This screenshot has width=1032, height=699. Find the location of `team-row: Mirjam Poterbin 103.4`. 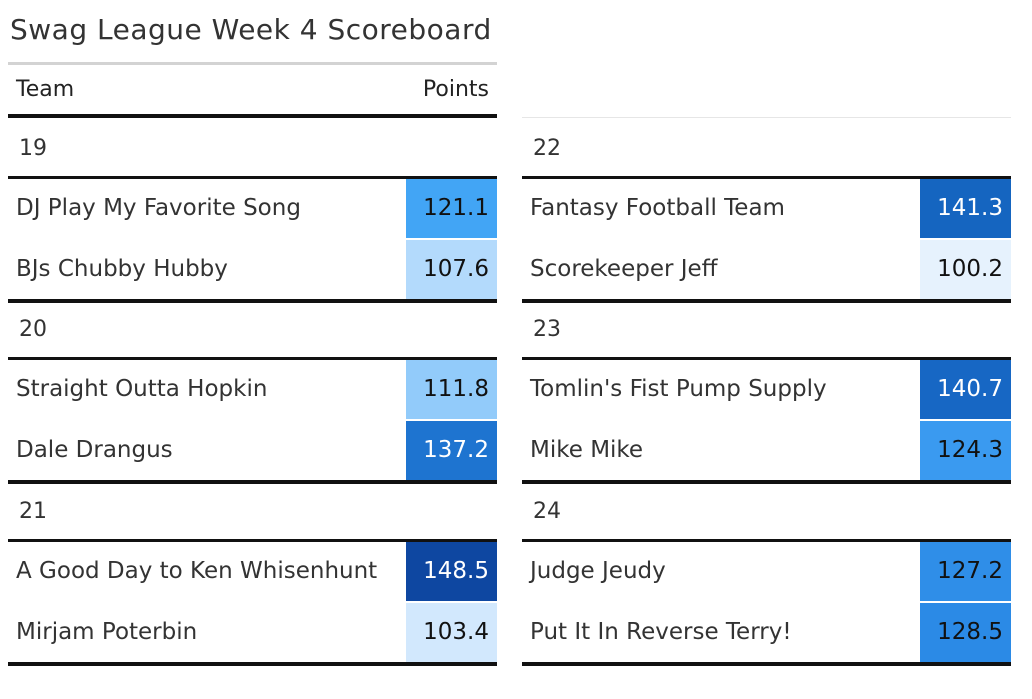

team-row: Mirjam Poterbin 103.4 is located at coordinates (252, 631).